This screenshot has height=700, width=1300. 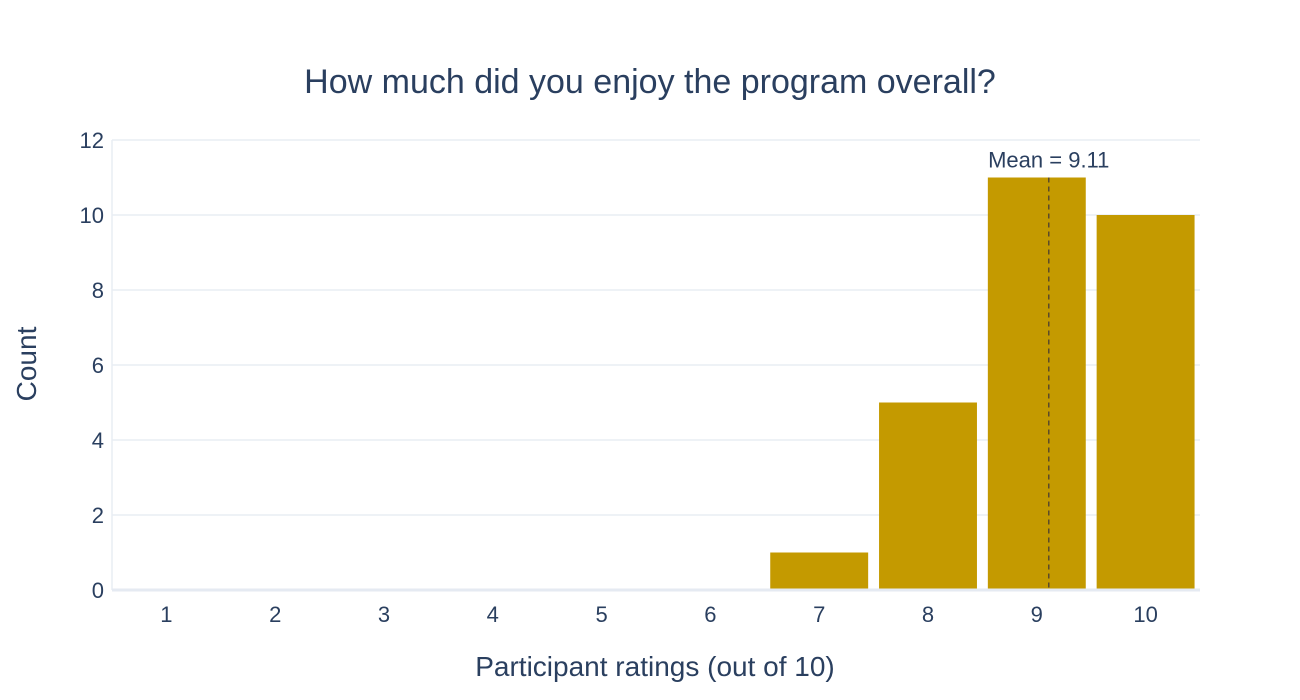 What do you see at coordinates (166, 614) in the screenshot?
I see `x-tick-label: 1` at bounding box center [166, 614].